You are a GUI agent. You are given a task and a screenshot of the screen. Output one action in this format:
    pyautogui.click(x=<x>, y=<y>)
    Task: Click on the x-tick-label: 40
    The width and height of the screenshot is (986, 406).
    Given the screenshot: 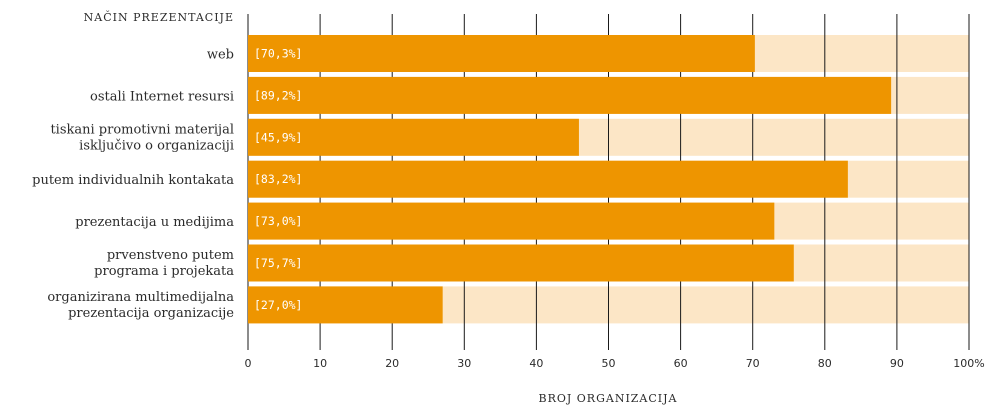 What is the action you would take?
    pyautogui.click(x=536, y=363)
    